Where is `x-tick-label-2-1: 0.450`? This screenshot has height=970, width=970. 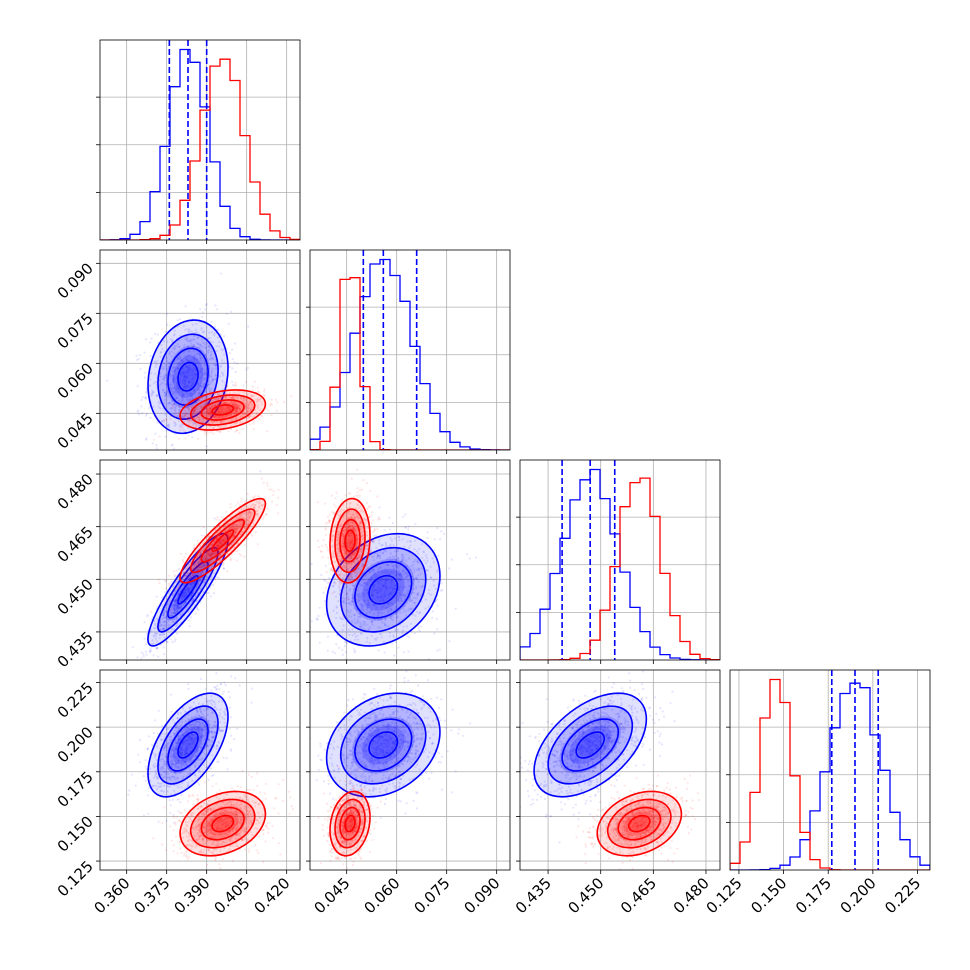
x-tick-label-2-1: 0.450 is located at coordinates (585, 895).